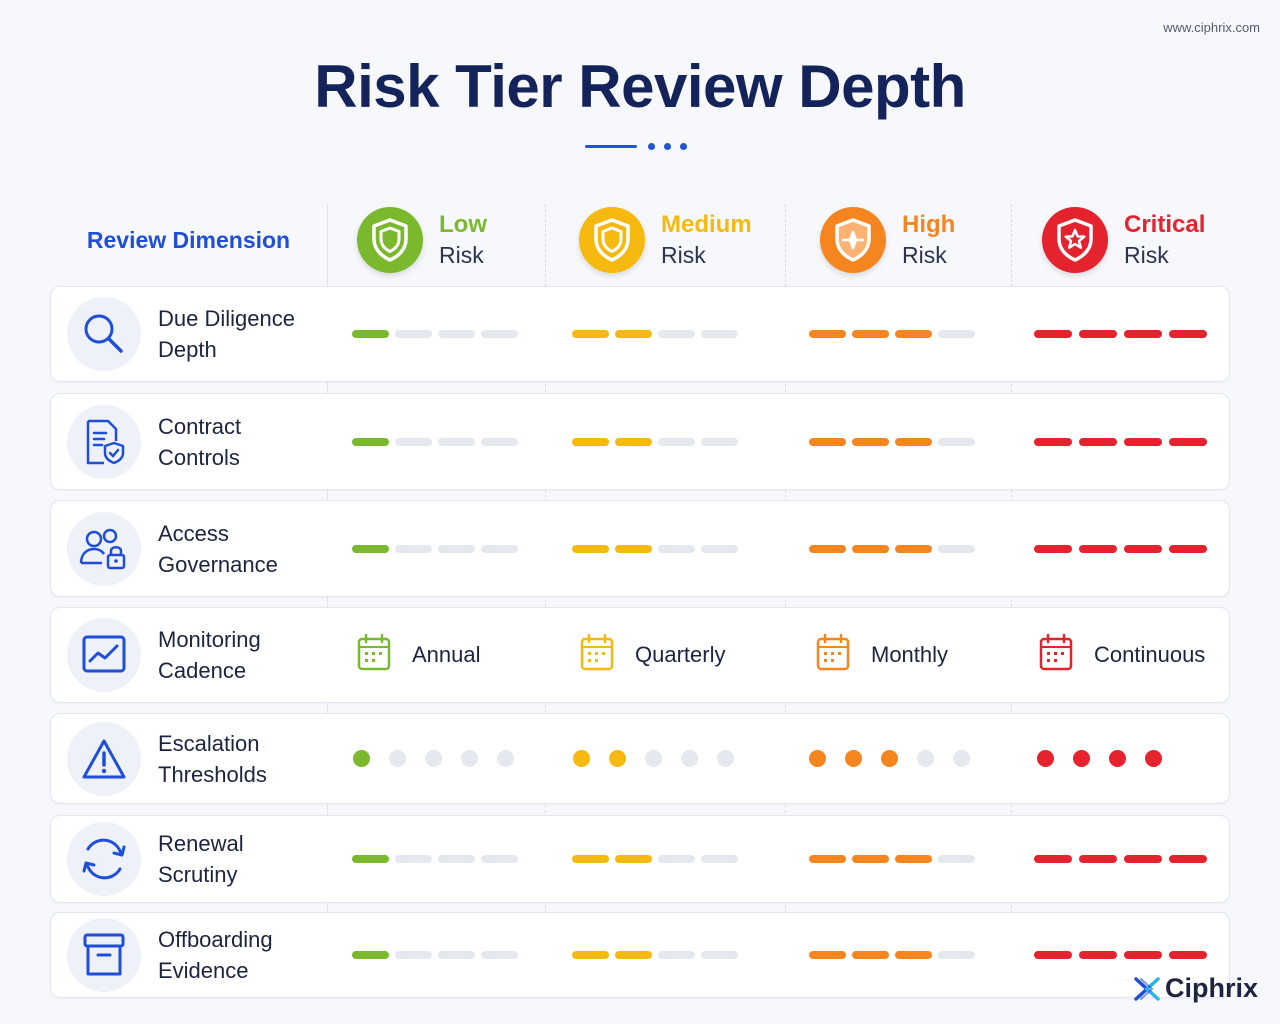  I want to click on label-line: Renewal, so click(201, 843).